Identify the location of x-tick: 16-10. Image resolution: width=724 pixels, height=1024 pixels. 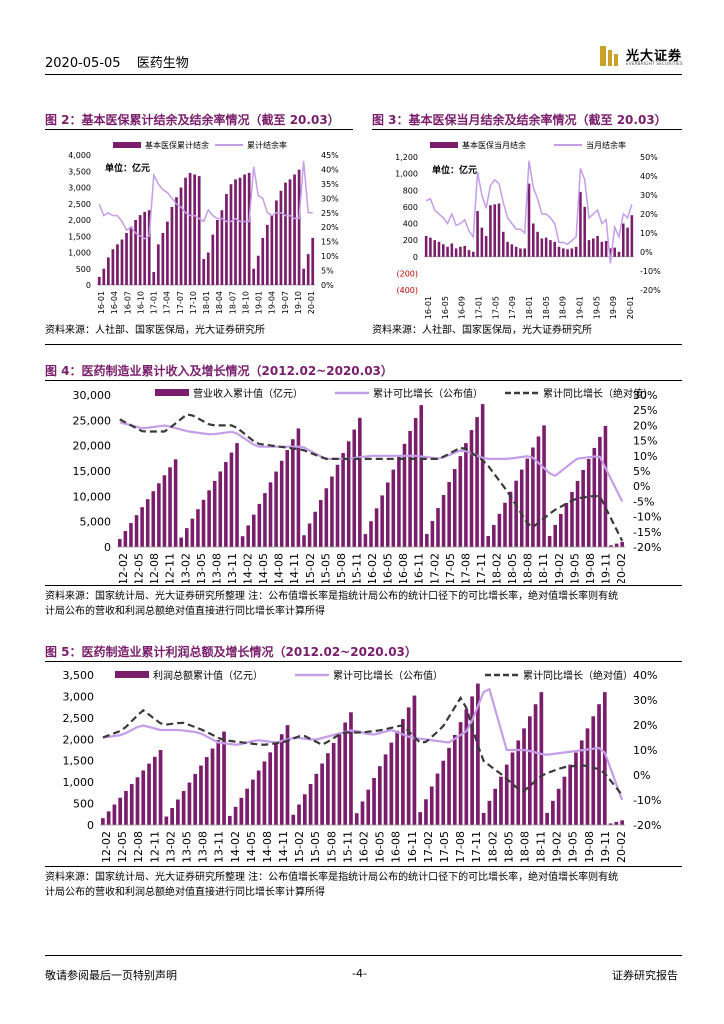
(140, 302).